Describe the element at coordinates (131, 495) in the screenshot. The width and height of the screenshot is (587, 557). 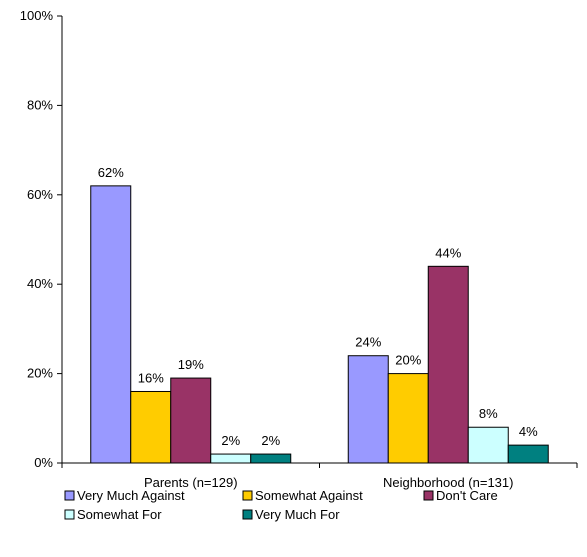
I see `legend-label: Very Much Against` at that location.